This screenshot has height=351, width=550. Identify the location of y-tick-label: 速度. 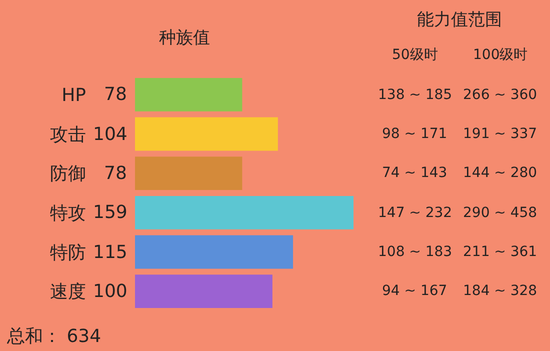
(68, 292).